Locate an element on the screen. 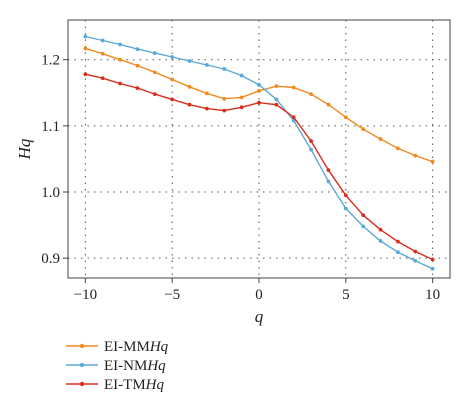  y-tick-label: 0.9 is located at coordinates (50, 259).